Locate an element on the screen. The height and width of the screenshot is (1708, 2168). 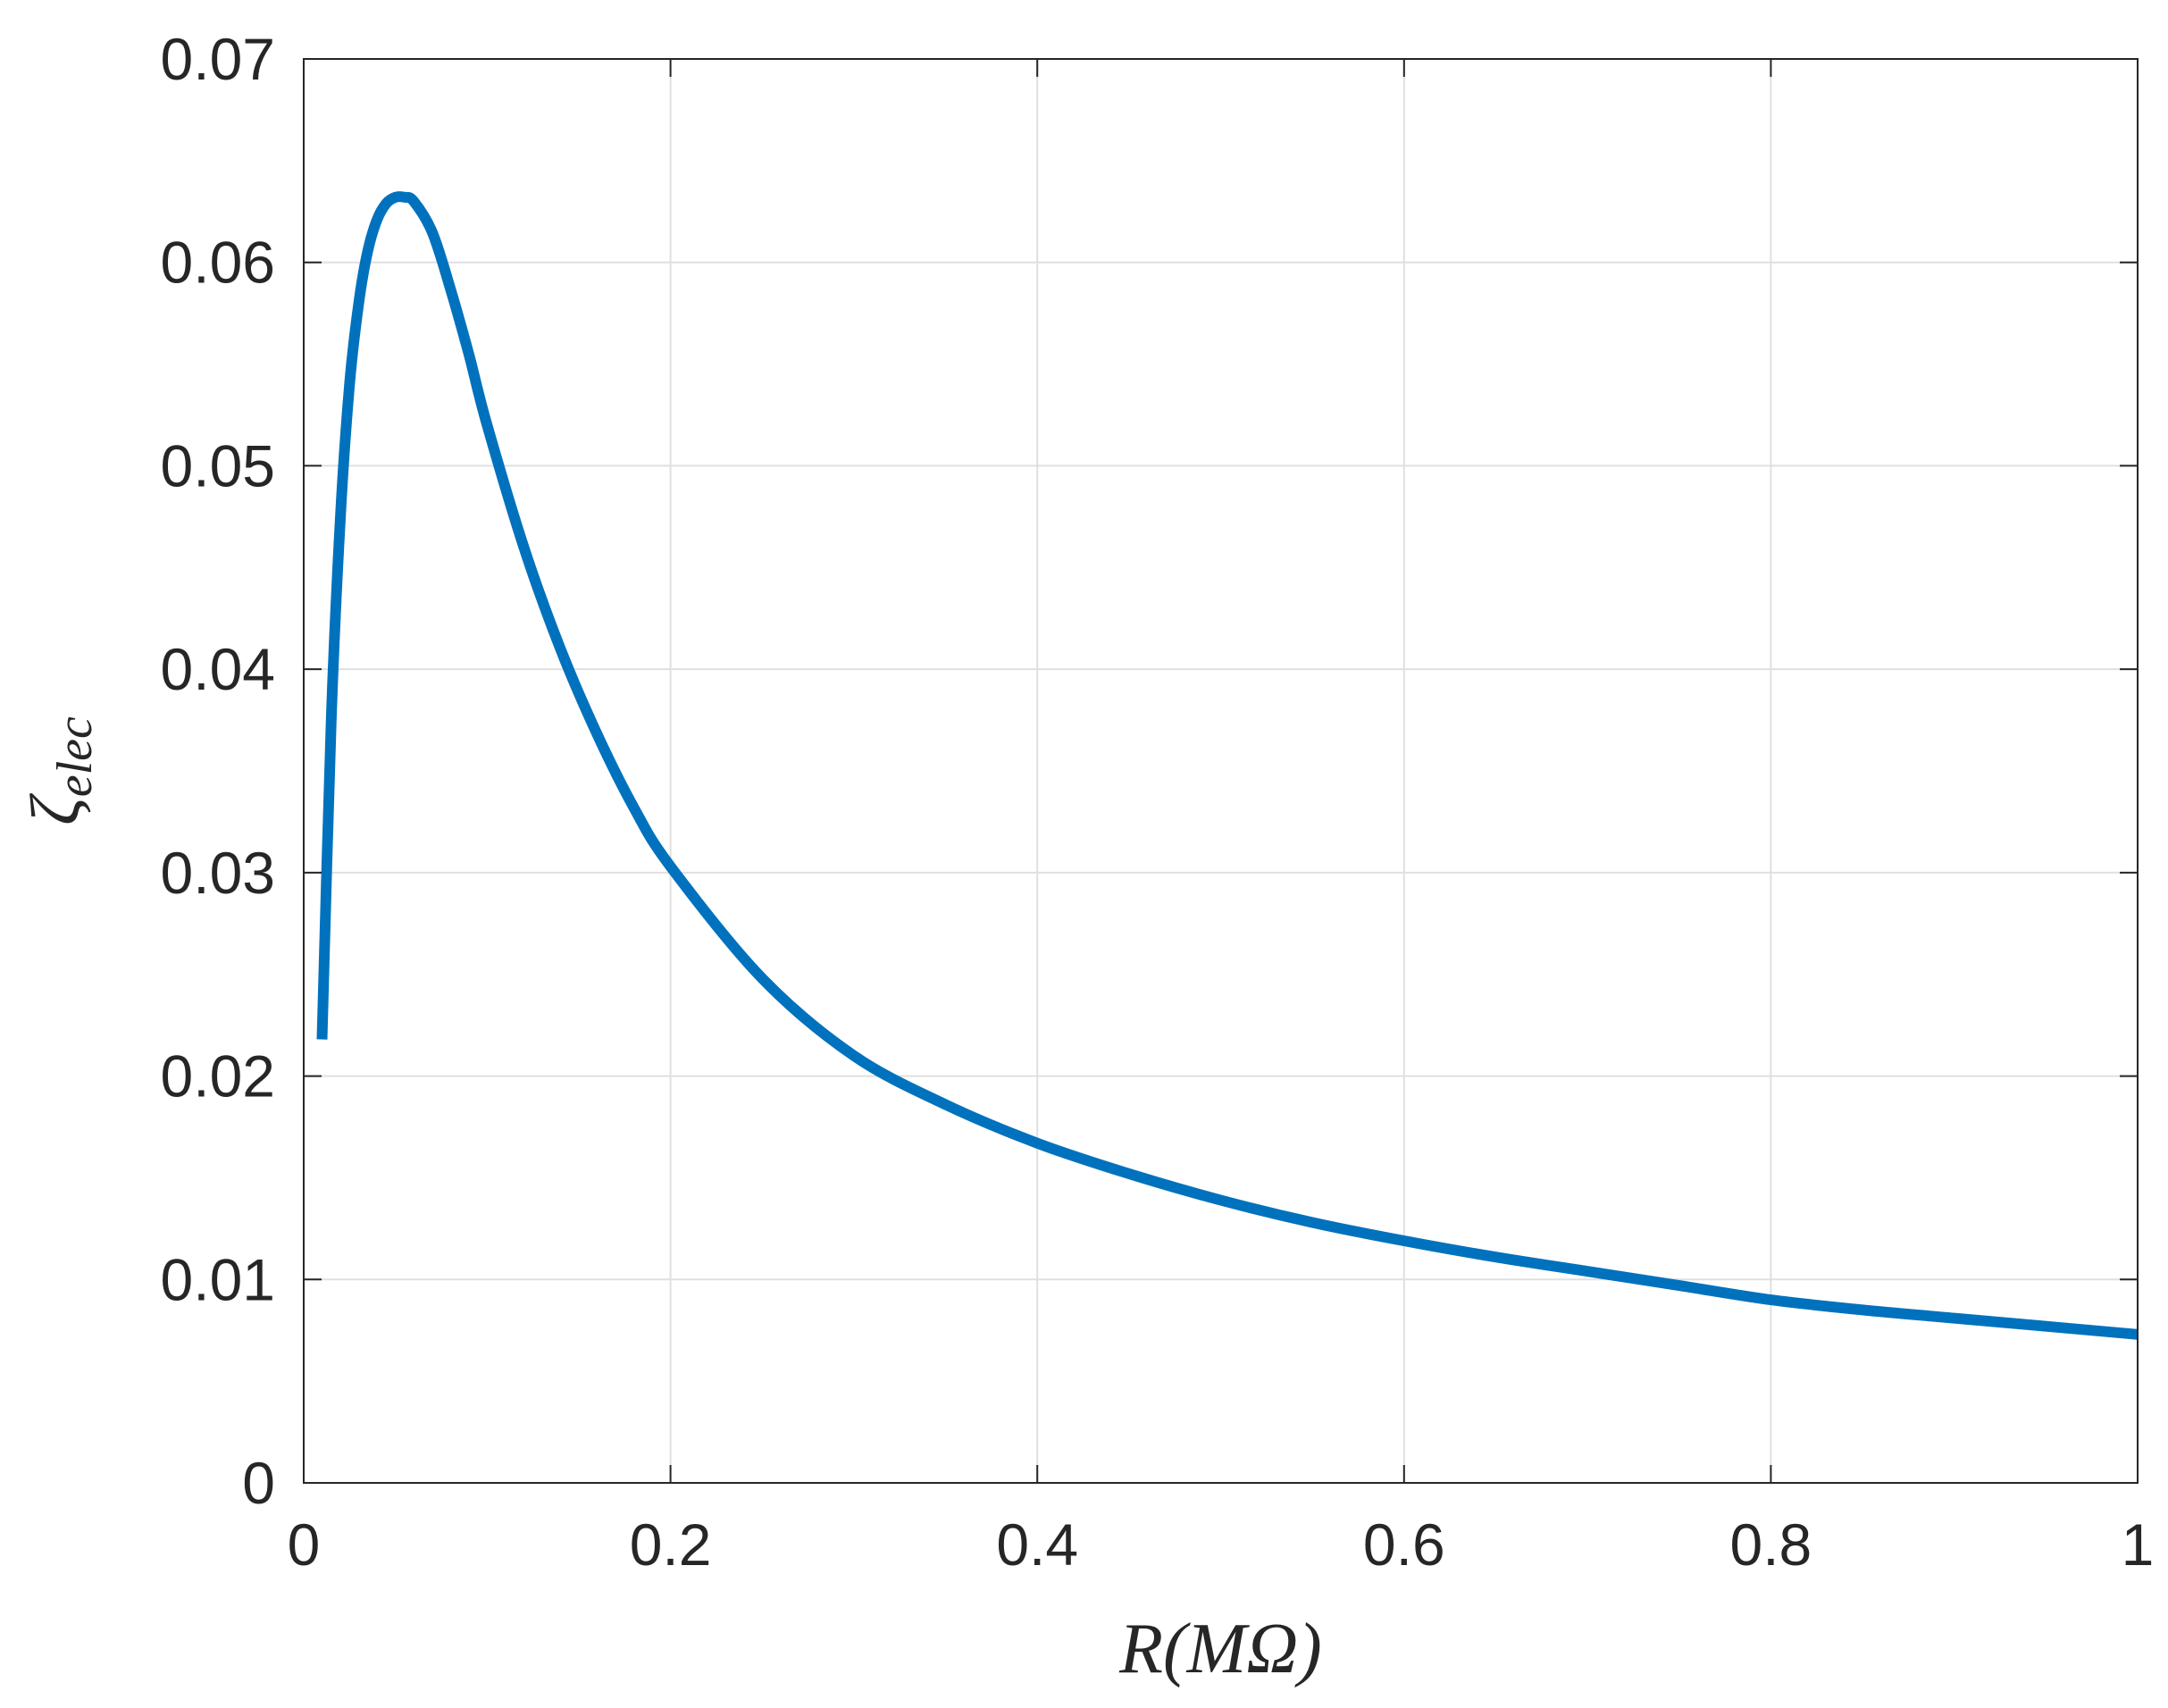
y-tick-label: 0.06 is located at coordinates (218, 263).